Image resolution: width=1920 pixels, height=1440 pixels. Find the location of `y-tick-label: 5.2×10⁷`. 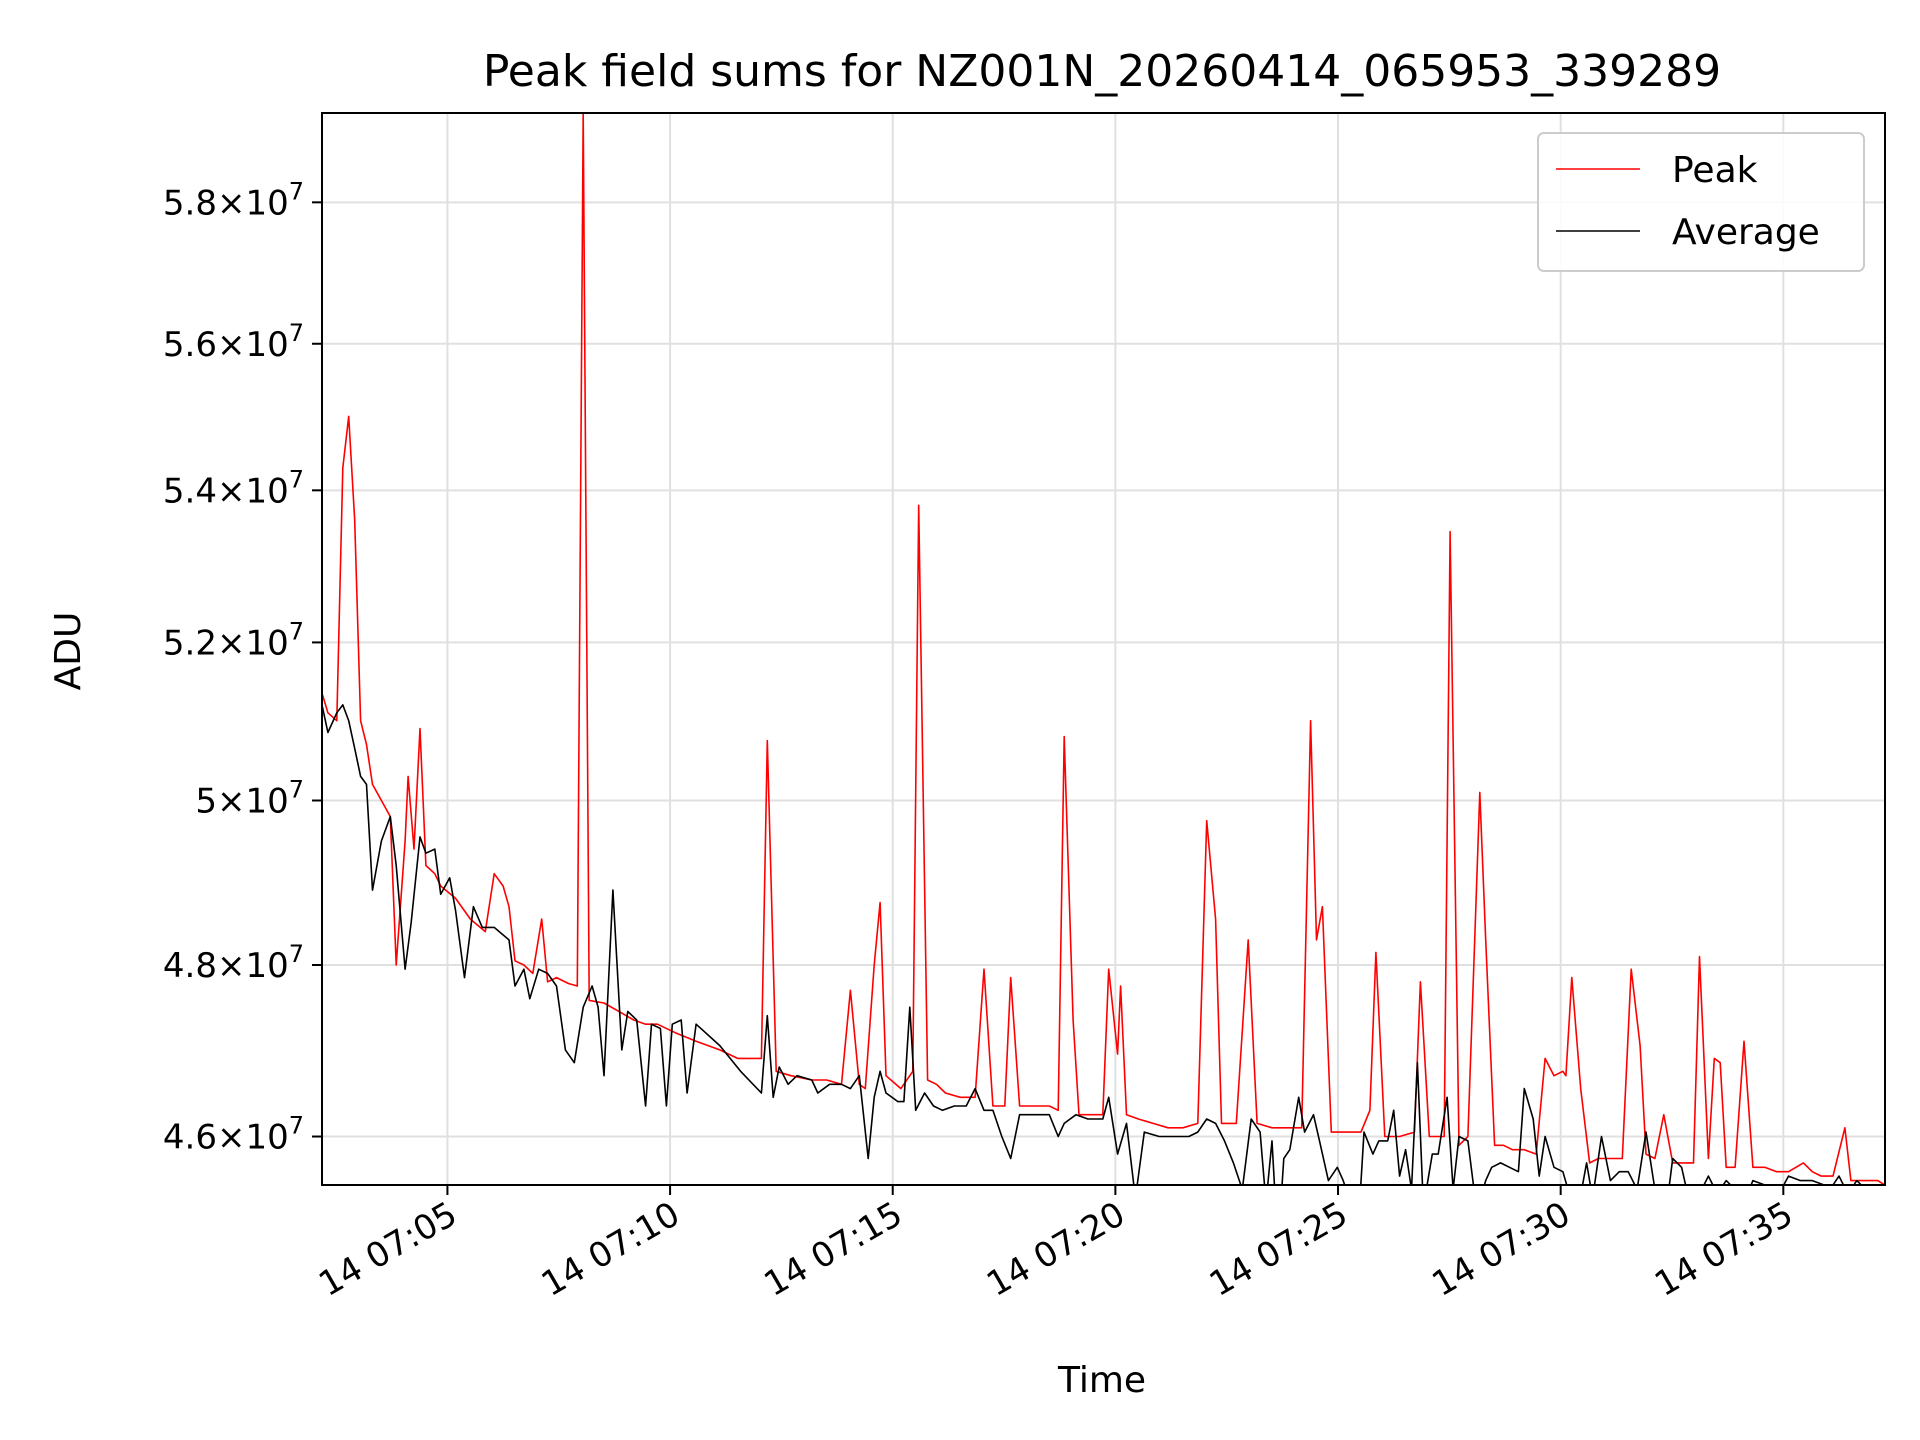

y-tick-label: 5.2×10⁷ is located at coordinates (233, 640).